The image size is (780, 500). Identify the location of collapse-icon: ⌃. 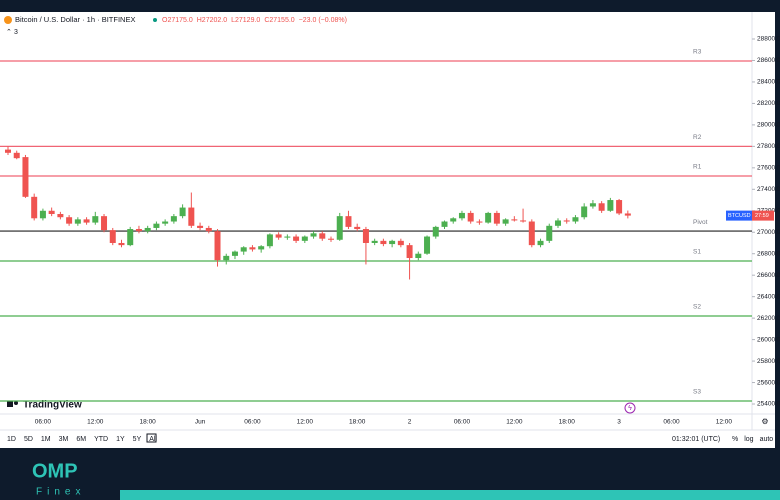
(9, 32).